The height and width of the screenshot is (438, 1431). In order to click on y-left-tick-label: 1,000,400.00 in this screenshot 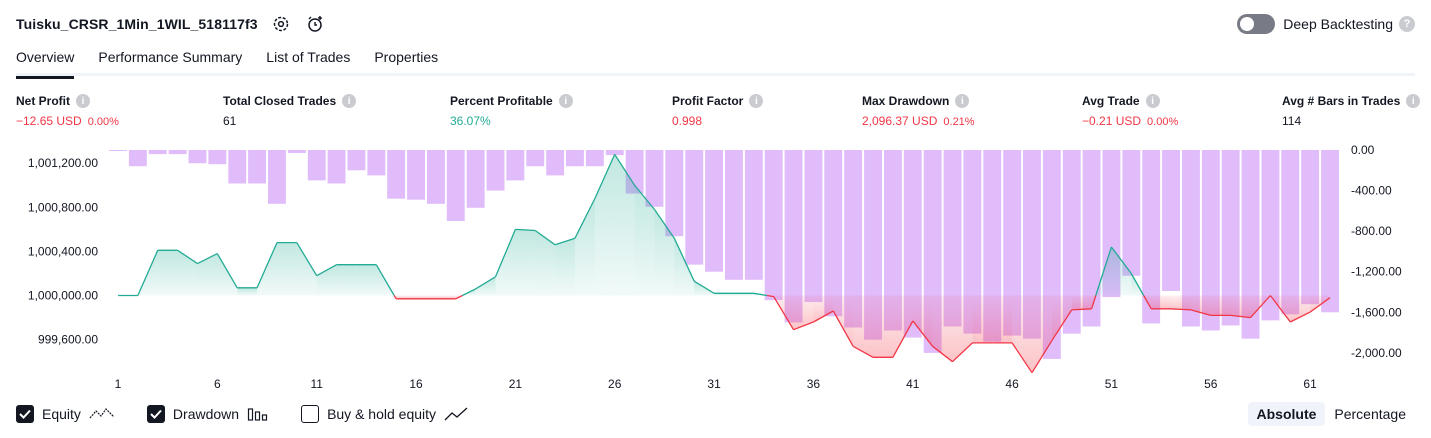, I will do `click(63, 251)`.